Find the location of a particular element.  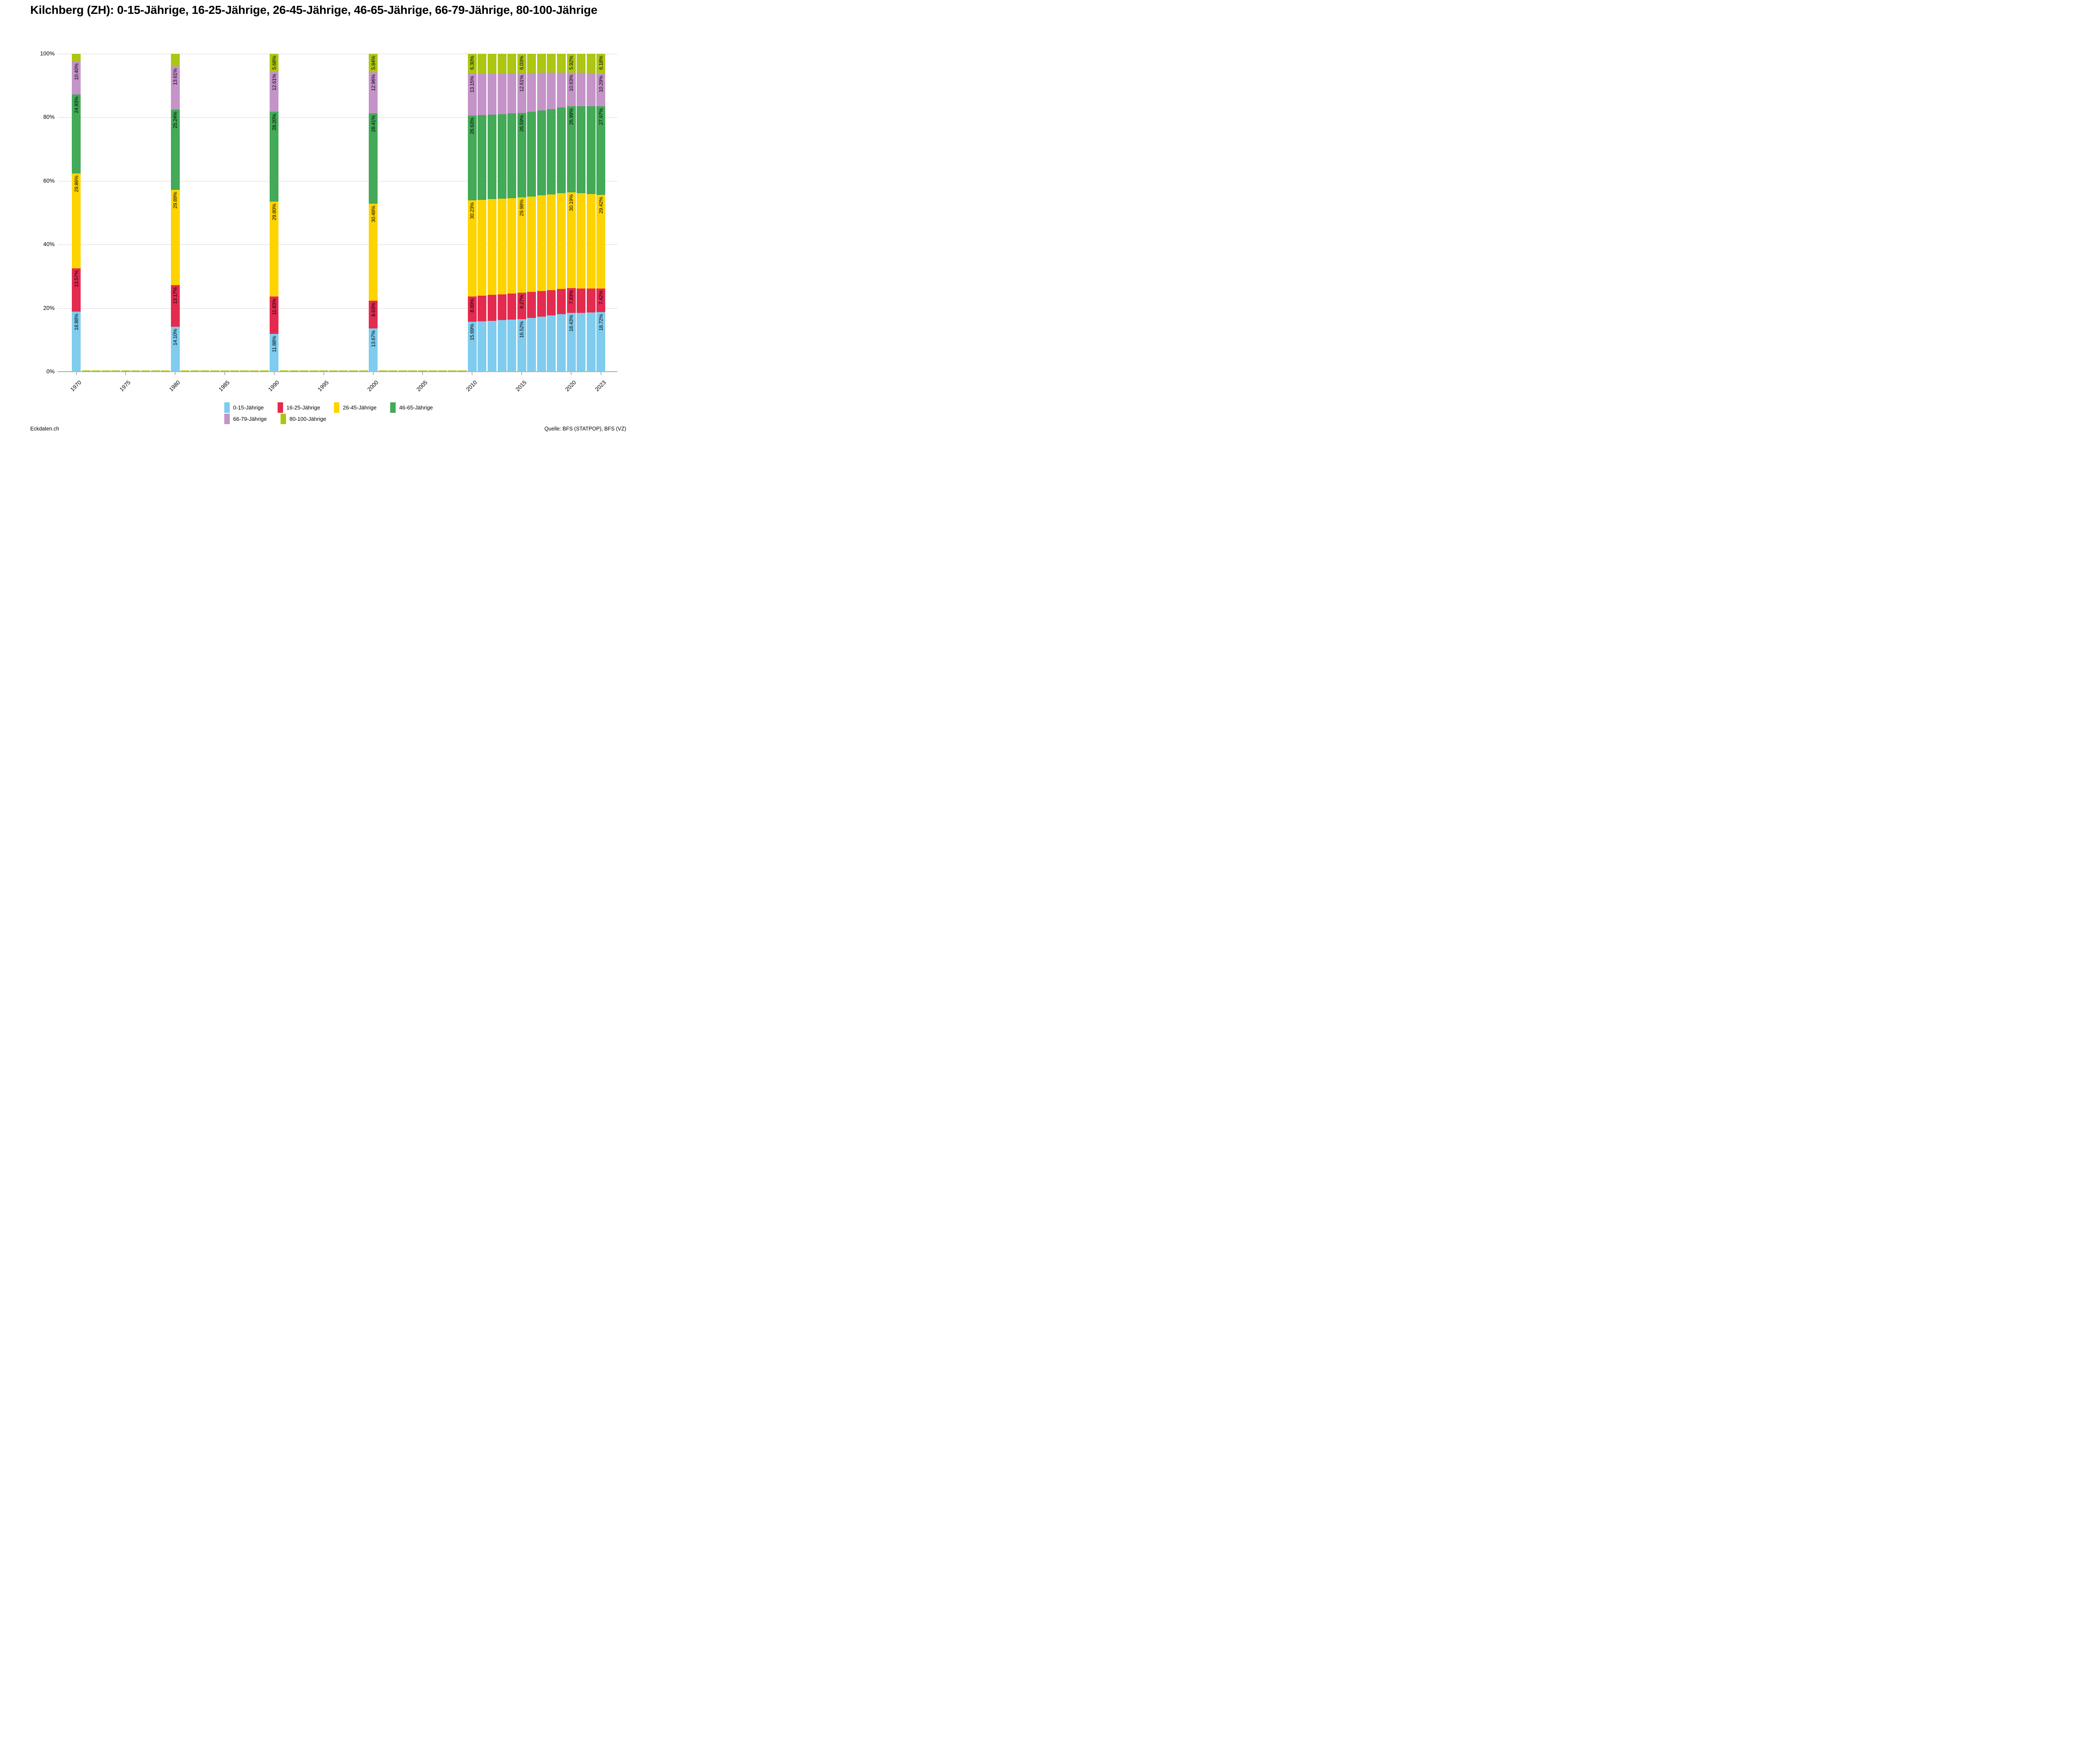

bar-1970-segment-80-100-Jährige is located at coordinates (76, 58).